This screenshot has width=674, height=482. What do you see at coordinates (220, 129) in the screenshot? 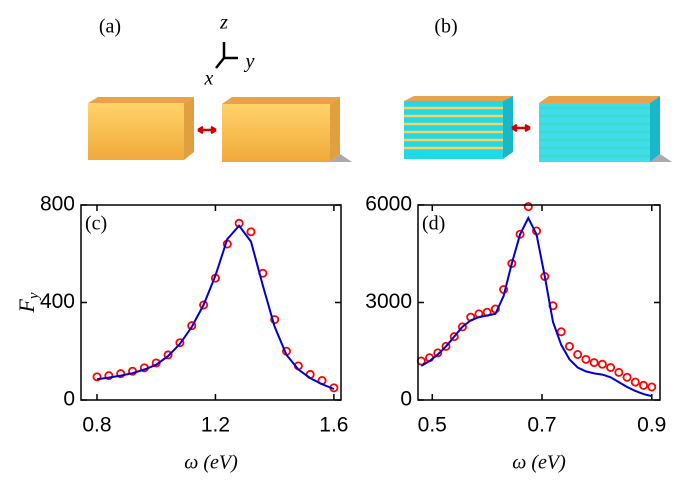
I see `gold-blocks` at bounding box center [220, 129].